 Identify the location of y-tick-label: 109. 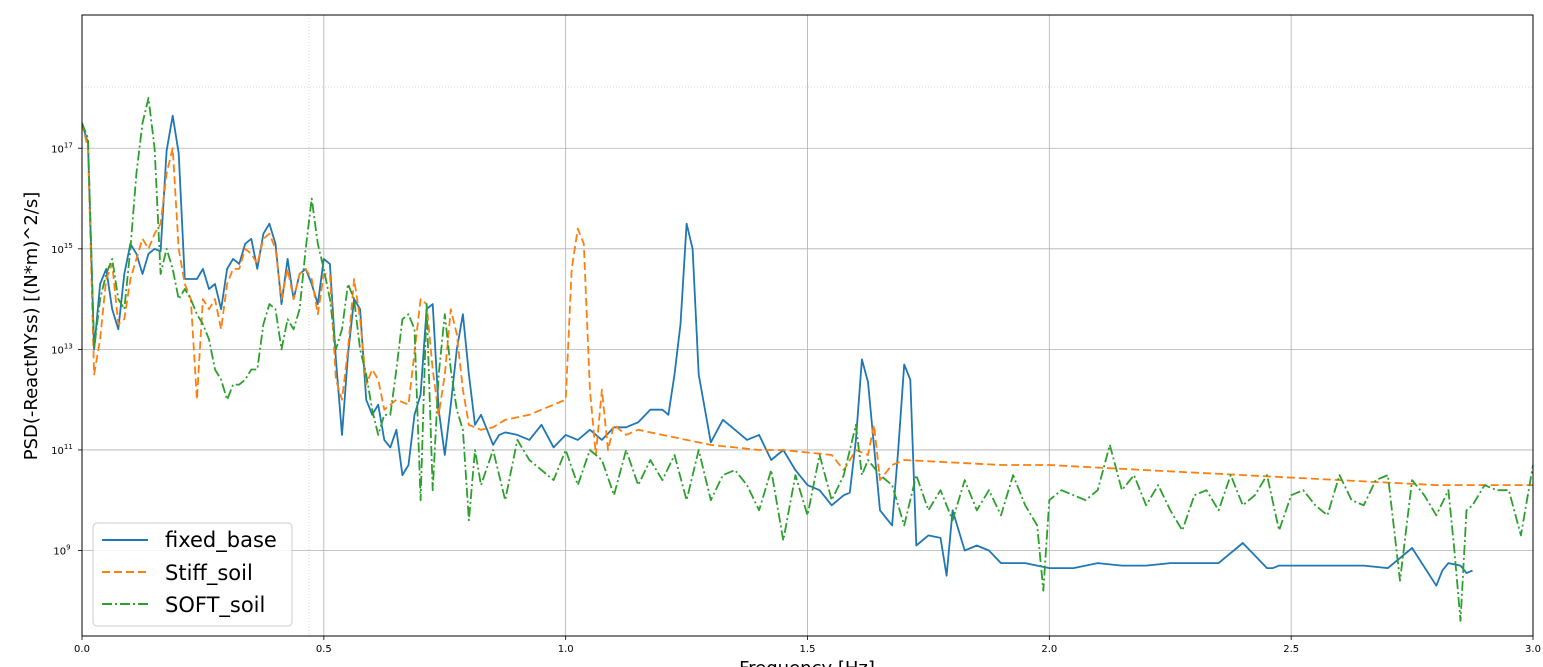
(61, 551).